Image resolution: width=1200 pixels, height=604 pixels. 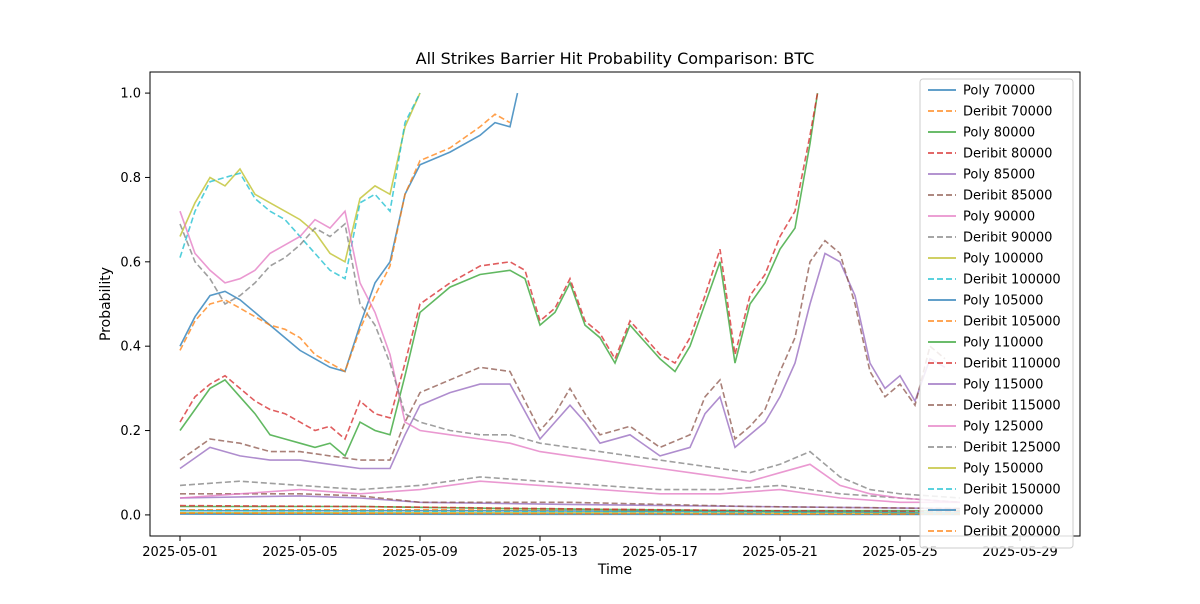 I want to click on legend-label: Poly 150000, so click(x=1003, y=469).